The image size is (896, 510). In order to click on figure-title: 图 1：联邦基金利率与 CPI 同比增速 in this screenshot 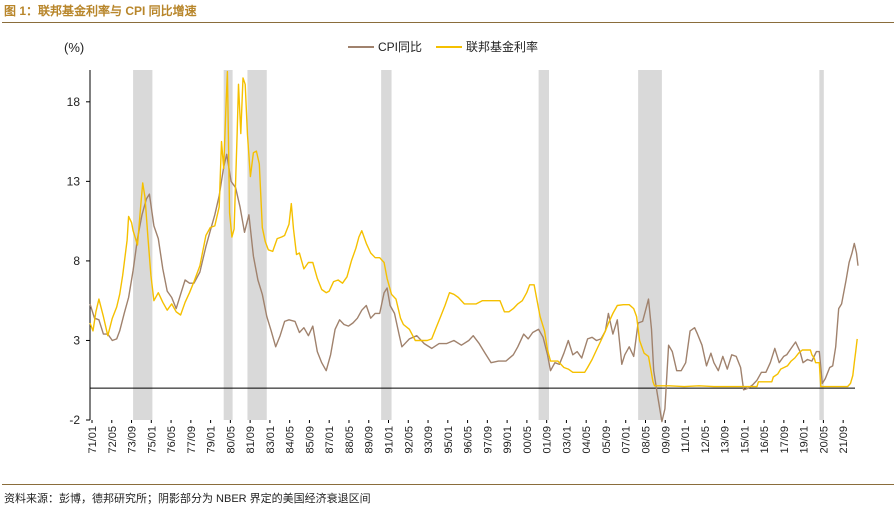, I will do `click(100, 11)`.